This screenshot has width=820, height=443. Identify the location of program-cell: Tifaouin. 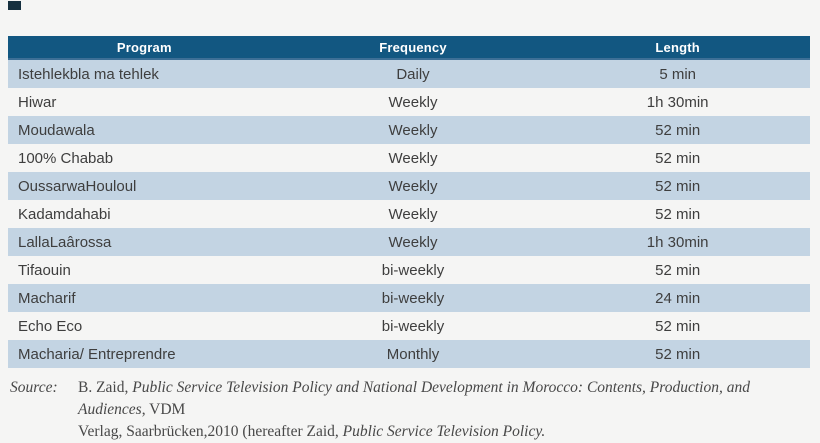
(44, 270).